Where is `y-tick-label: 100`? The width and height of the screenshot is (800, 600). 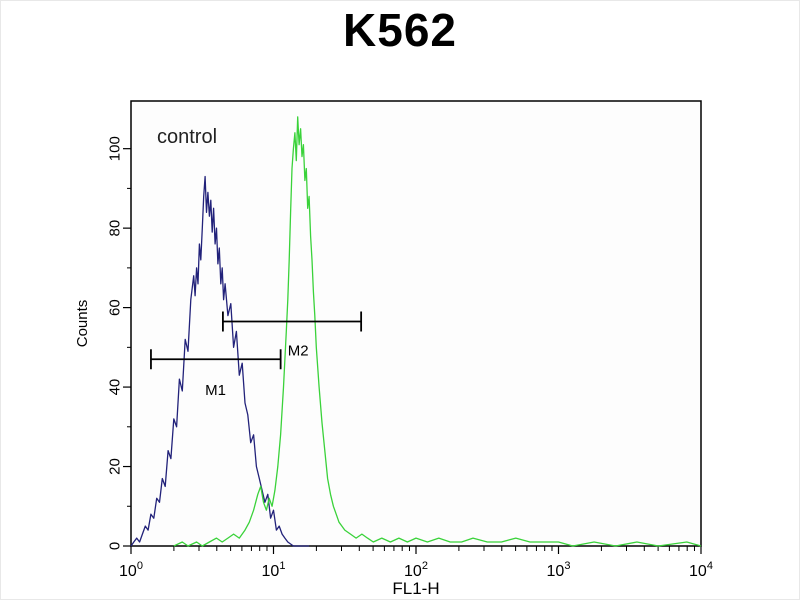
y-tick-label: 100 is located at coordinates (115, 148).